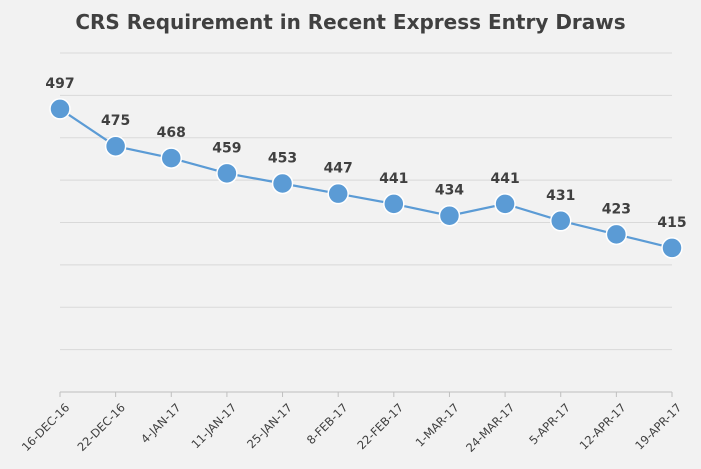  I want to click on x-tick-label: 4-JAN-17, so click(161, 423).